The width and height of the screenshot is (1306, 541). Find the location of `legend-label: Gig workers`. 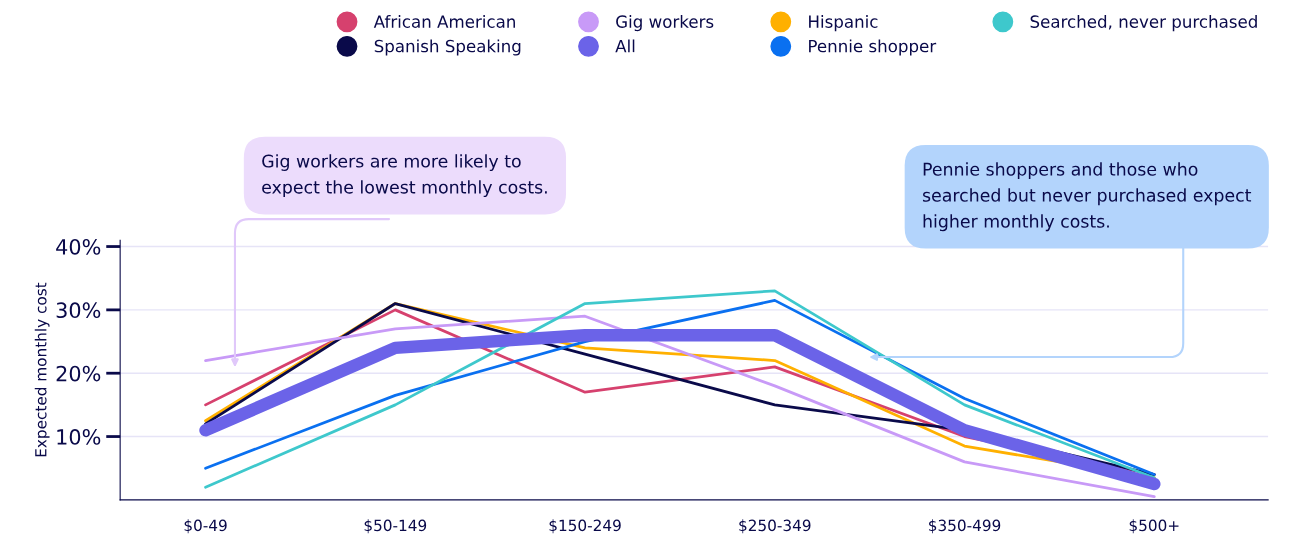

legend-label: Gig workers is located at coordinates (665, 23).